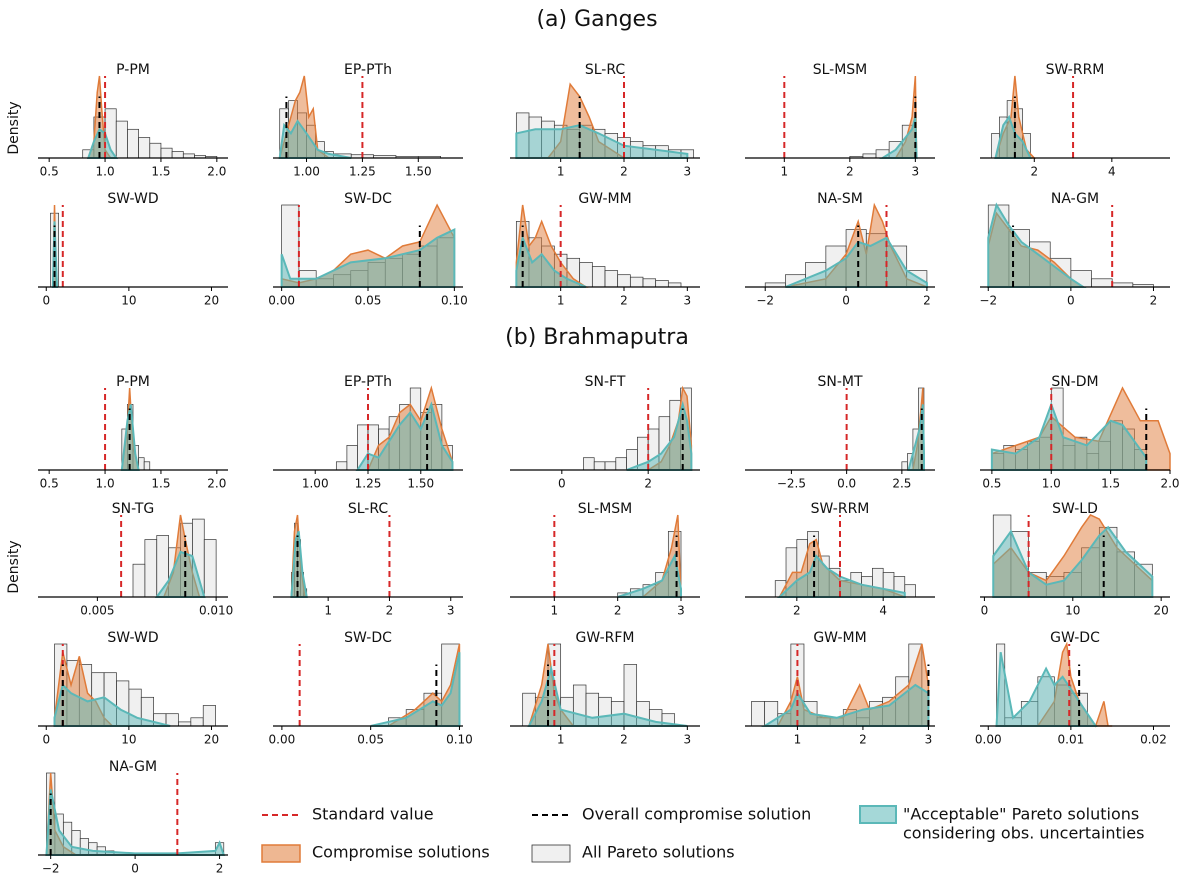  I want to click on x-tick-label: 1.00, so click(315, 484).